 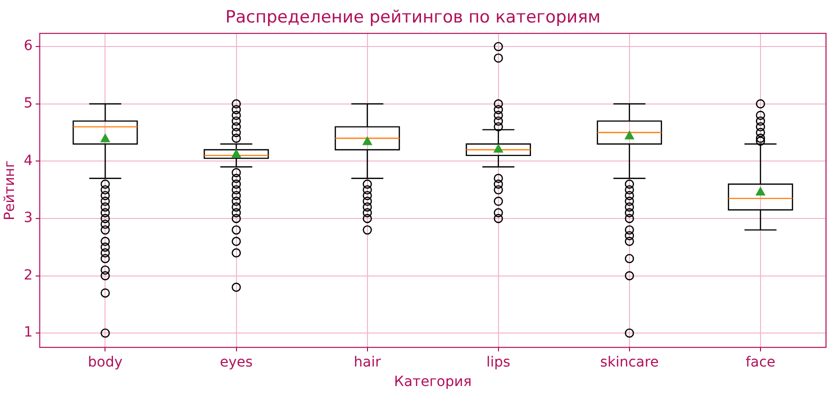 What do you see at coordinates (28, 46) in the screenshot?
I see `y-tick-label: 6` at bounding box center [28, 46].